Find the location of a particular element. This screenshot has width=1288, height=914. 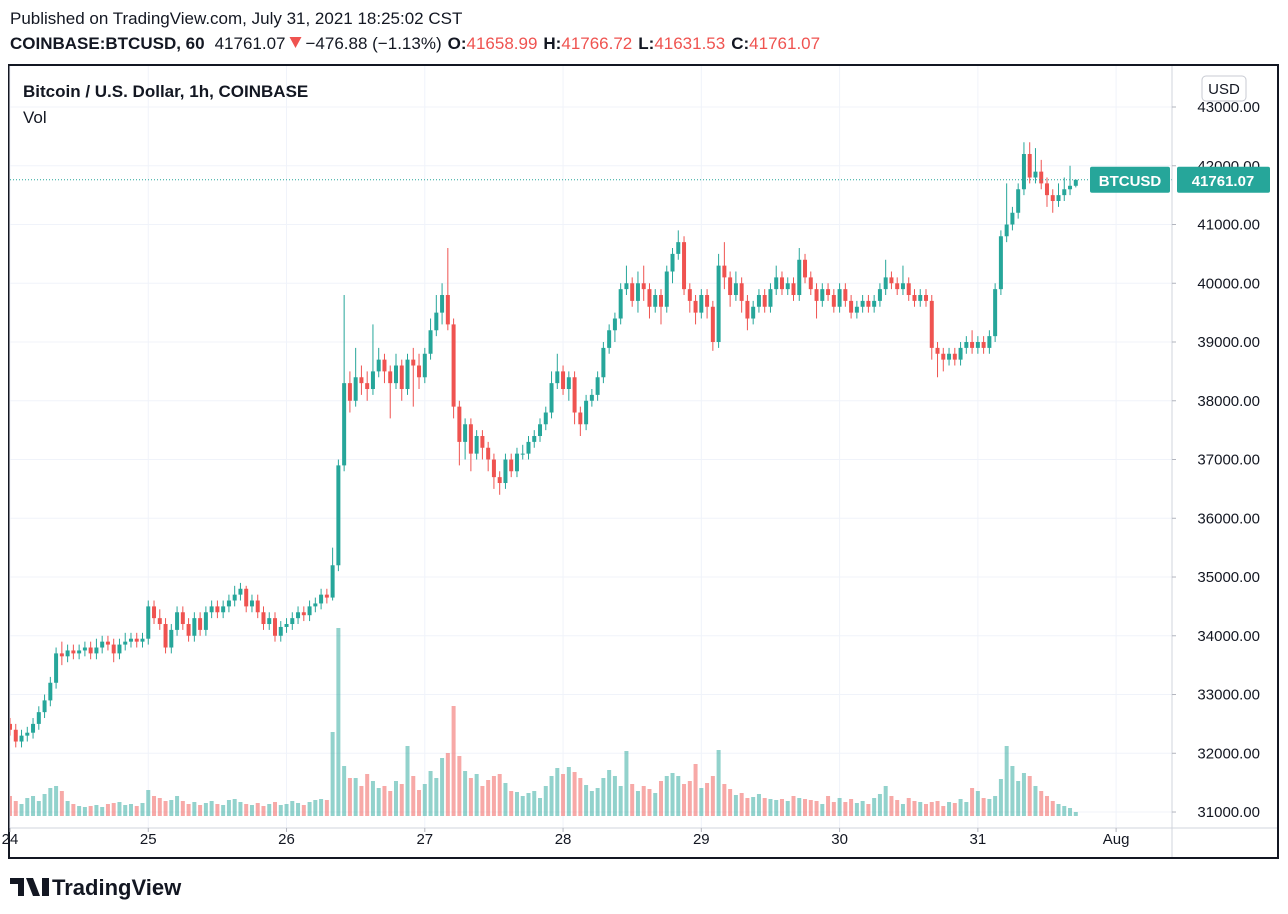

l-value: 41631.53 is located at coordinates (689, 43).